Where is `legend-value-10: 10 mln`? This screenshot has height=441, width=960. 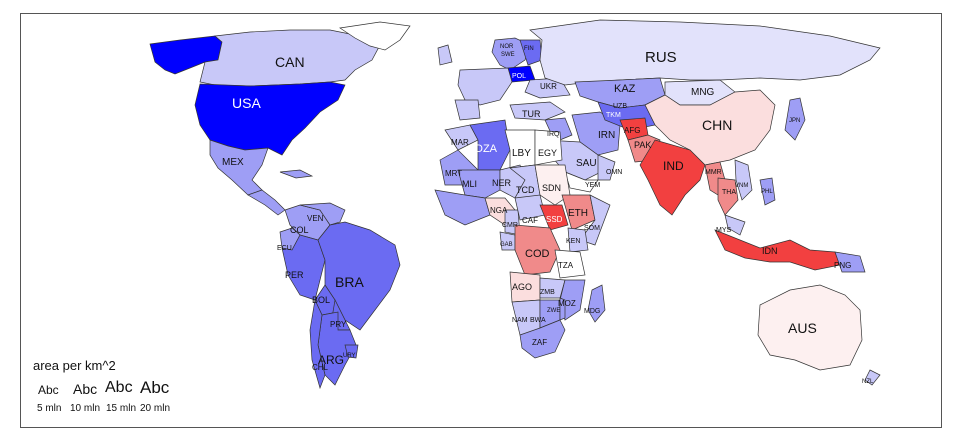
legend-value-10: 10 mln is located at coordinates (85, 408).